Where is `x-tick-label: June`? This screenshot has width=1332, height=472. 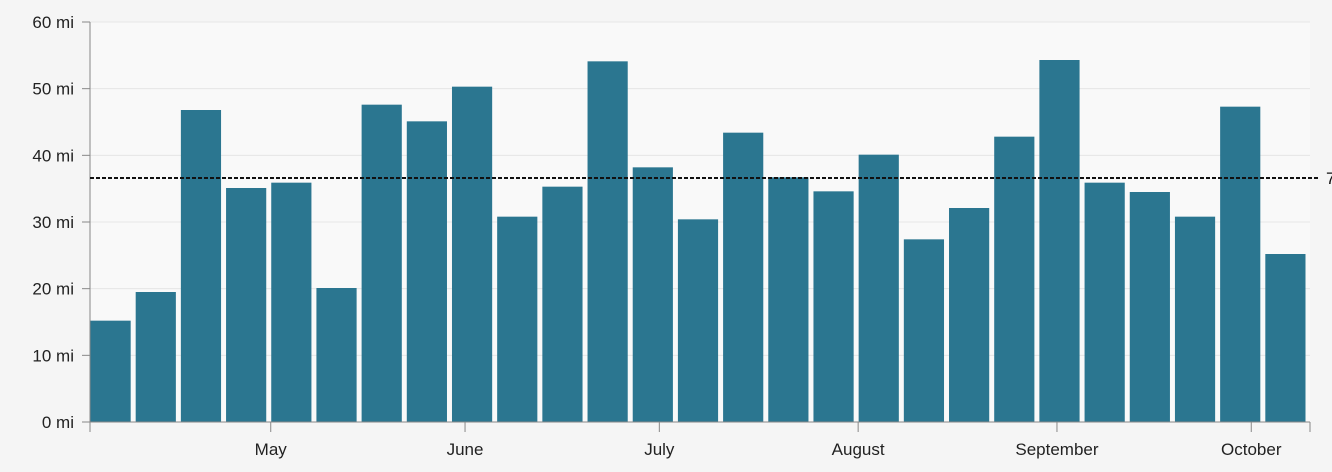
x-tick-label: June is located at coordinates (465, 449).